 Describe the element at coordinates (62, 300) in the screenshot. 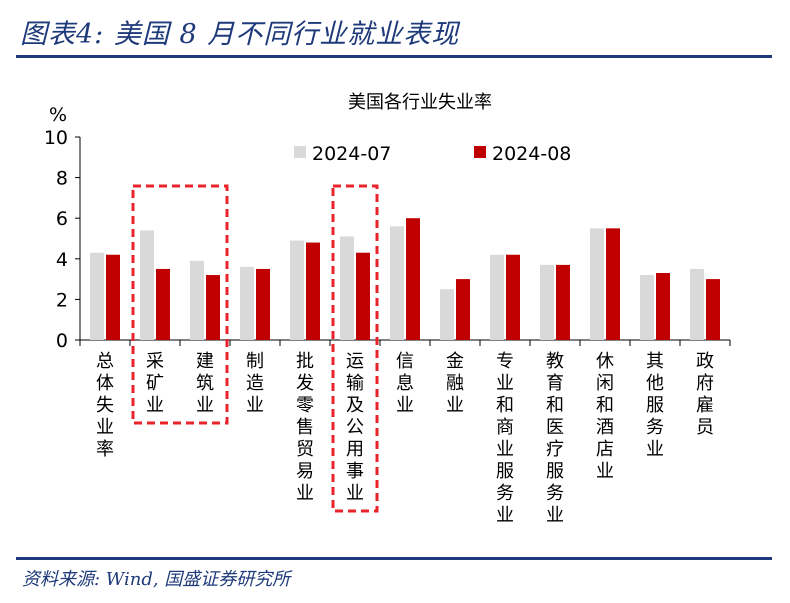

I see `y-tick-label: 2` at that location.